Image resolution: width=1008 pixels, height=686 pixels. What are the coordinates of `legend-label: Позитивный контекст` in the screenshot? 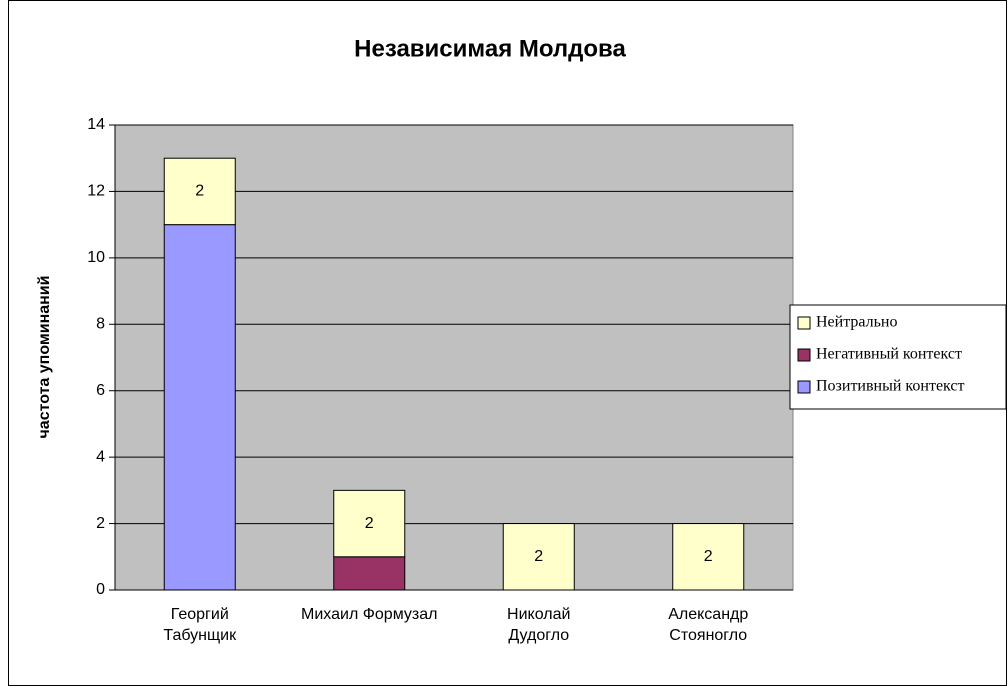 It's located at (890, 386).